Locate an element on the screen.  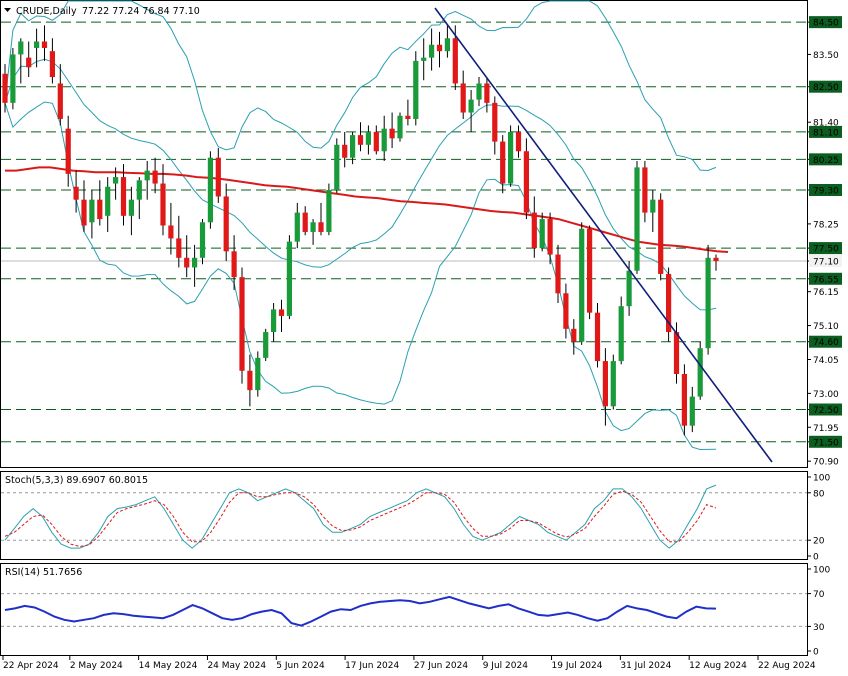
rsi-axis-label-3: 0 is located at coordinates (816, 653).